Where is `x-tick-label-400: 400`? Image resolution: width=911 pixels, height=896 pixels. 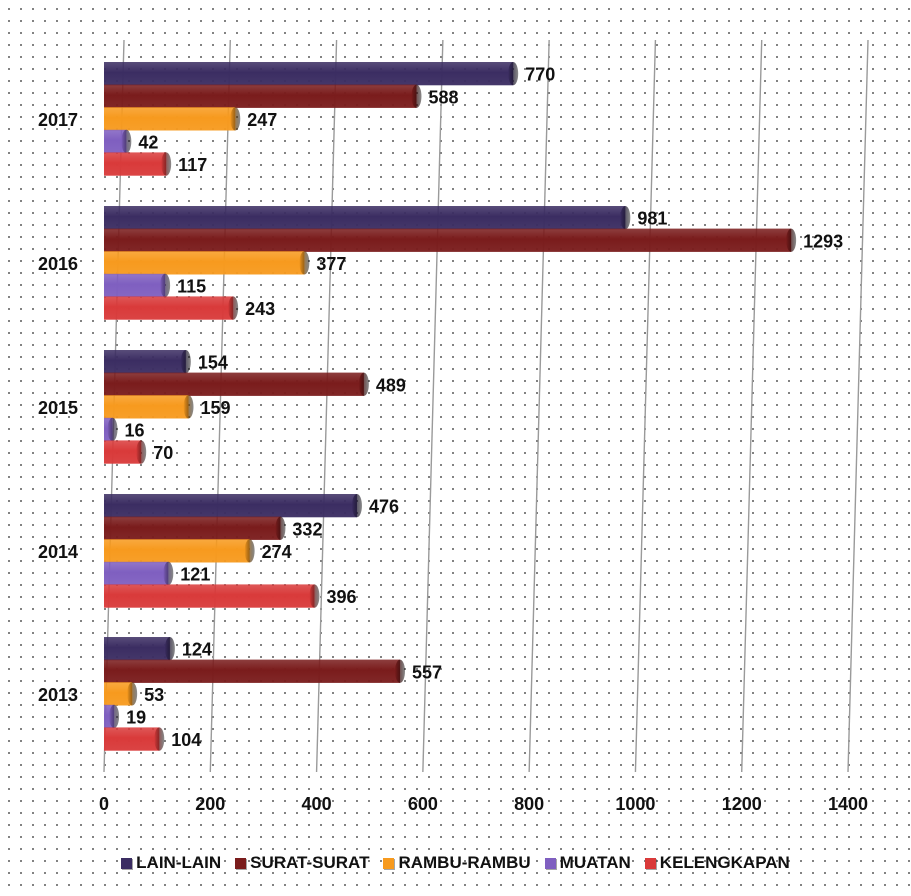 x-tick-label-400: 400 is located at coordinates (317, 804).